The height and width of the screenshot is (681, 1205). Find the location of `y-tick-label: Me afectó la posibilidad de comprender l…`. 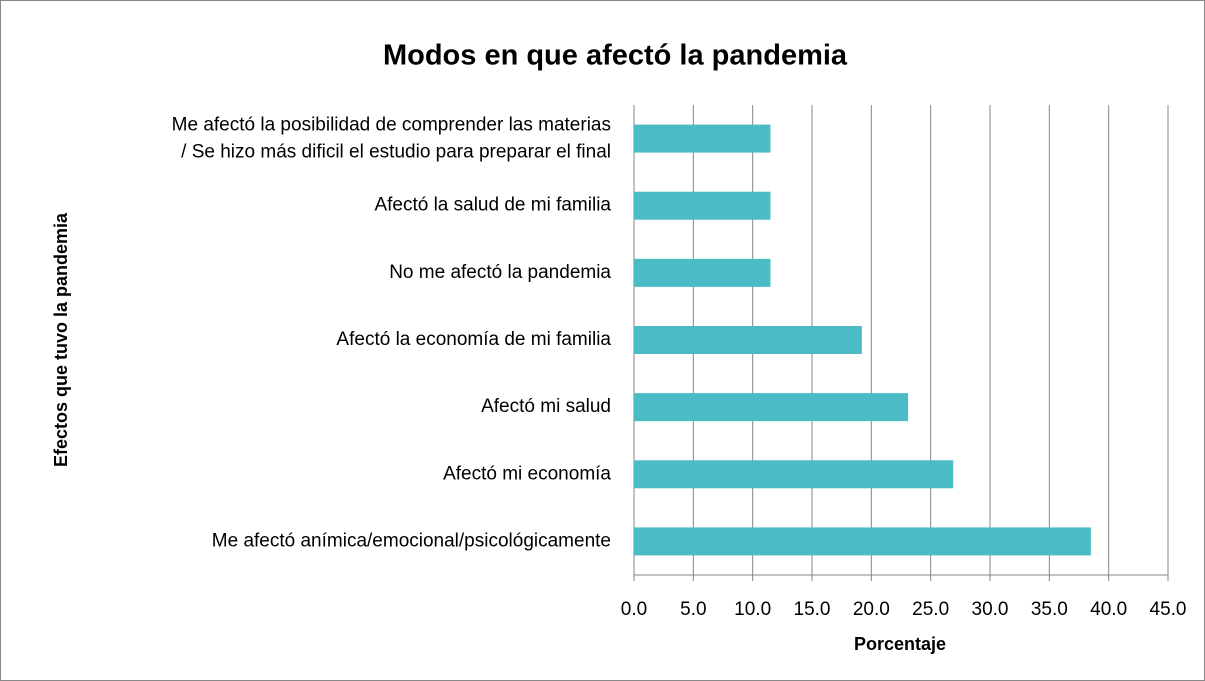

y-tick-label: Me afectó la posibilidad de comprender l… is located at coordinates (391, 139).